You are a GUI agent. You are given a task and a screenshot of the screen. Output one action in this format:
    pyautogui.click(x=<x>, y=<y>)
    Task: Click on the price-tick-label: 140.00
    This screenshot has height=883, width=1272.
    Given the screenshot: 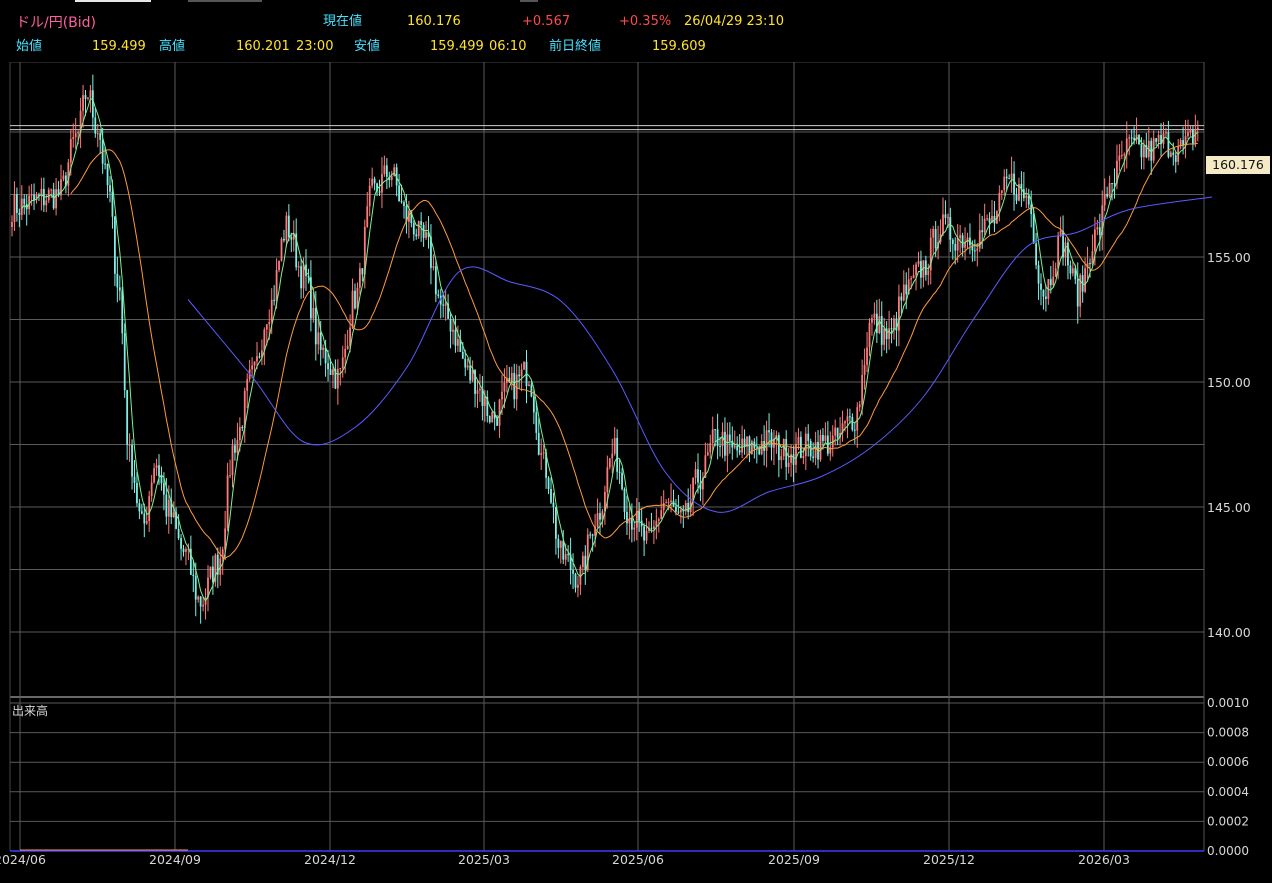 What is the action you would take?
    pyautogui.click(x=1229, y=632)
    